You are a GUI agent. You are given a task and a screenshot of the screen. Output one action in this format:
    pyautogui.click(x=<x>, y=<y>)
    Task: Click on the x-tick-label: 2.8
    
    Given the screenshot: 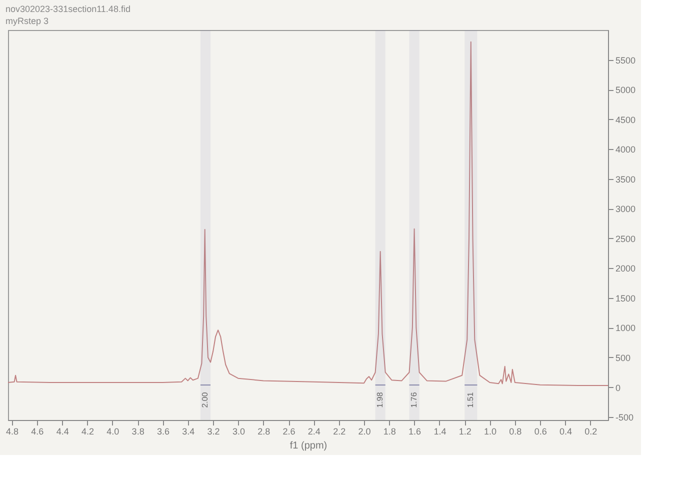 What is the action you would take?
    pyautogui.click(x=264, y=431)
    